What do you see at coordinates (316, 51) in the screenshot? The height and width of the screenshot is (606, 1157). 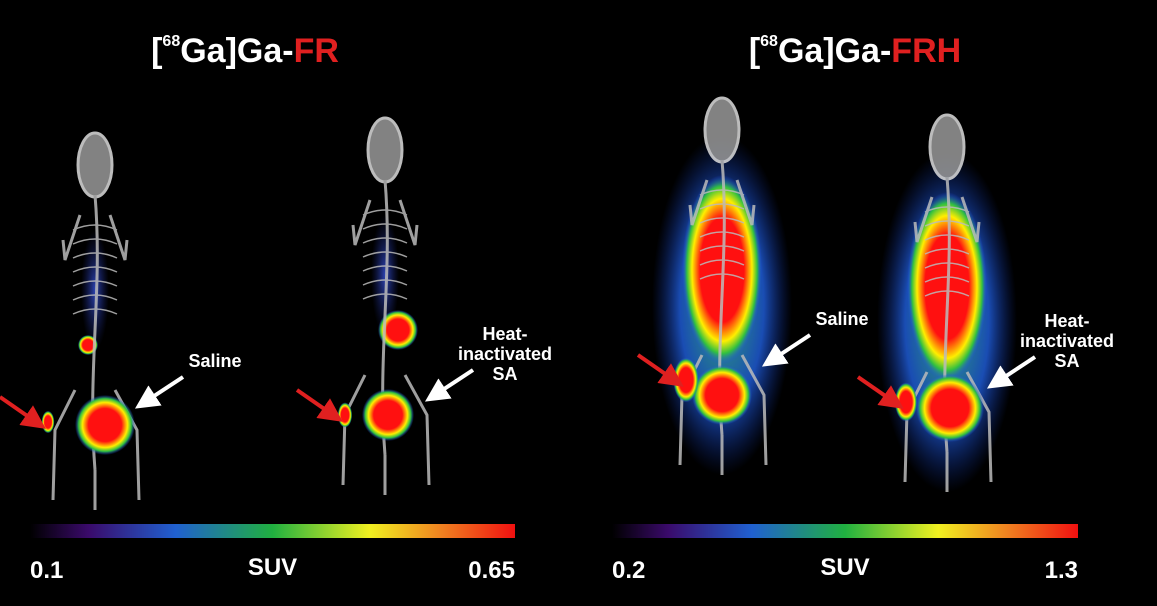 I see `title-agent: FR` at bounding box center [316, 51].